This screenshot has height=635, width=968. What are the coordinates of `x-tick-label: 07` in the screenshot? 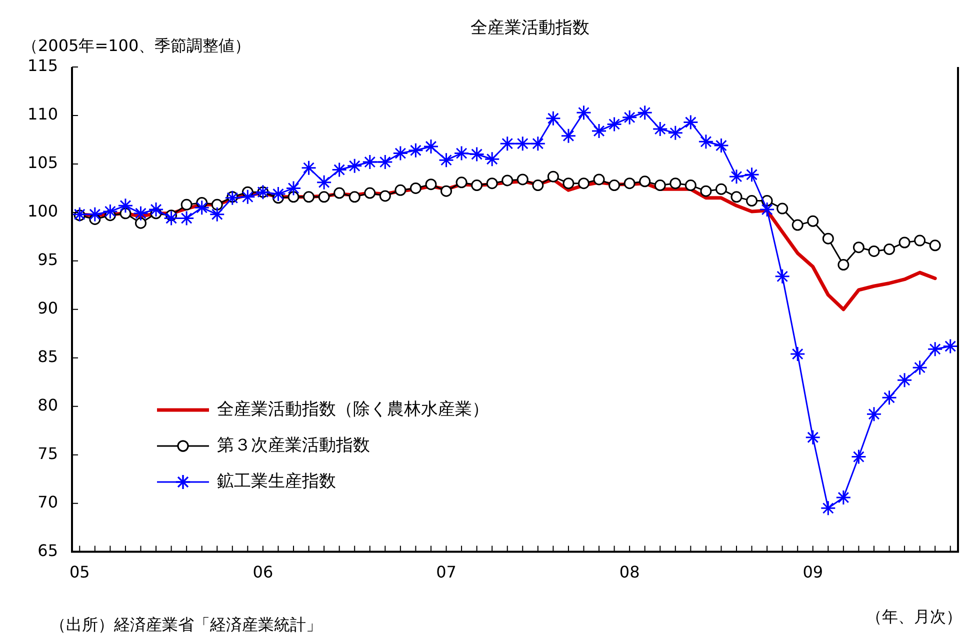 It's located at (446, 572).